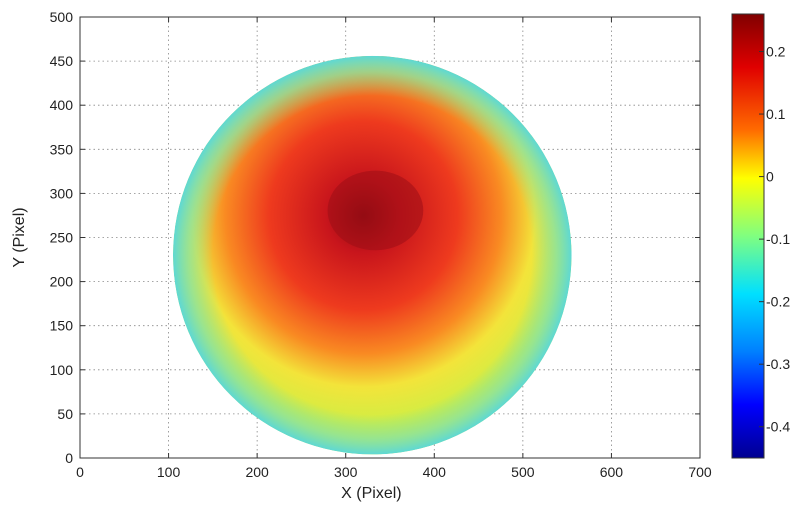 Image resolution: width=796 pixels, height=508 pixels. I want to click on y-tick-label: 200, so click(62, 282).